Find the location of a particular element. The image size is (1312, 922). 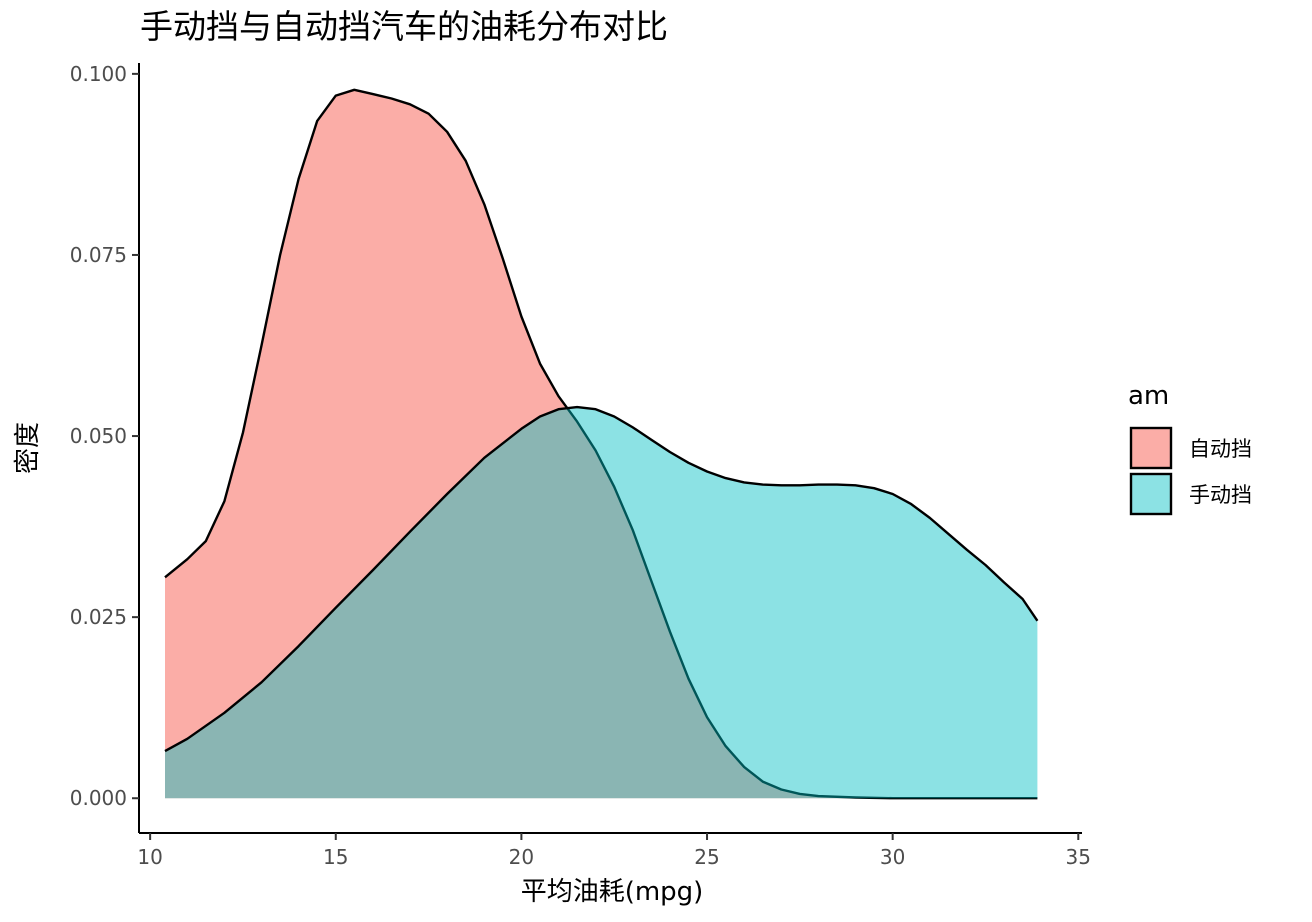

x-tick-label: 25 is located at coordinates (706, 857).